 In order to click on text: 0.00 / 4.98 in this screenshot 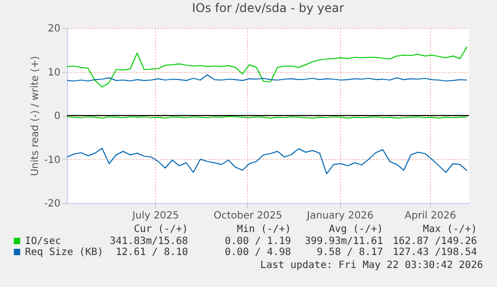, I will do `click(257, 252)`.